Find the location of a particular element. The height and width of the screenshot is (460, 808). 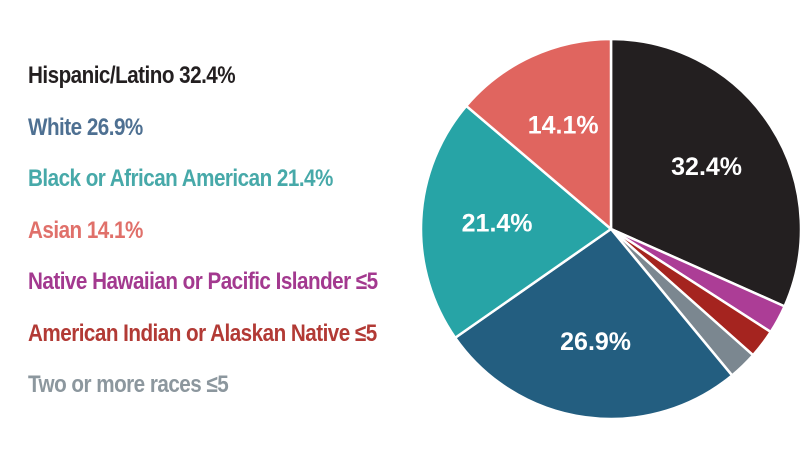

legend-item-american-indian-or-alaskan-native: American Indian or Alaskan Native ≤5 is located at coordinates (202, 333).